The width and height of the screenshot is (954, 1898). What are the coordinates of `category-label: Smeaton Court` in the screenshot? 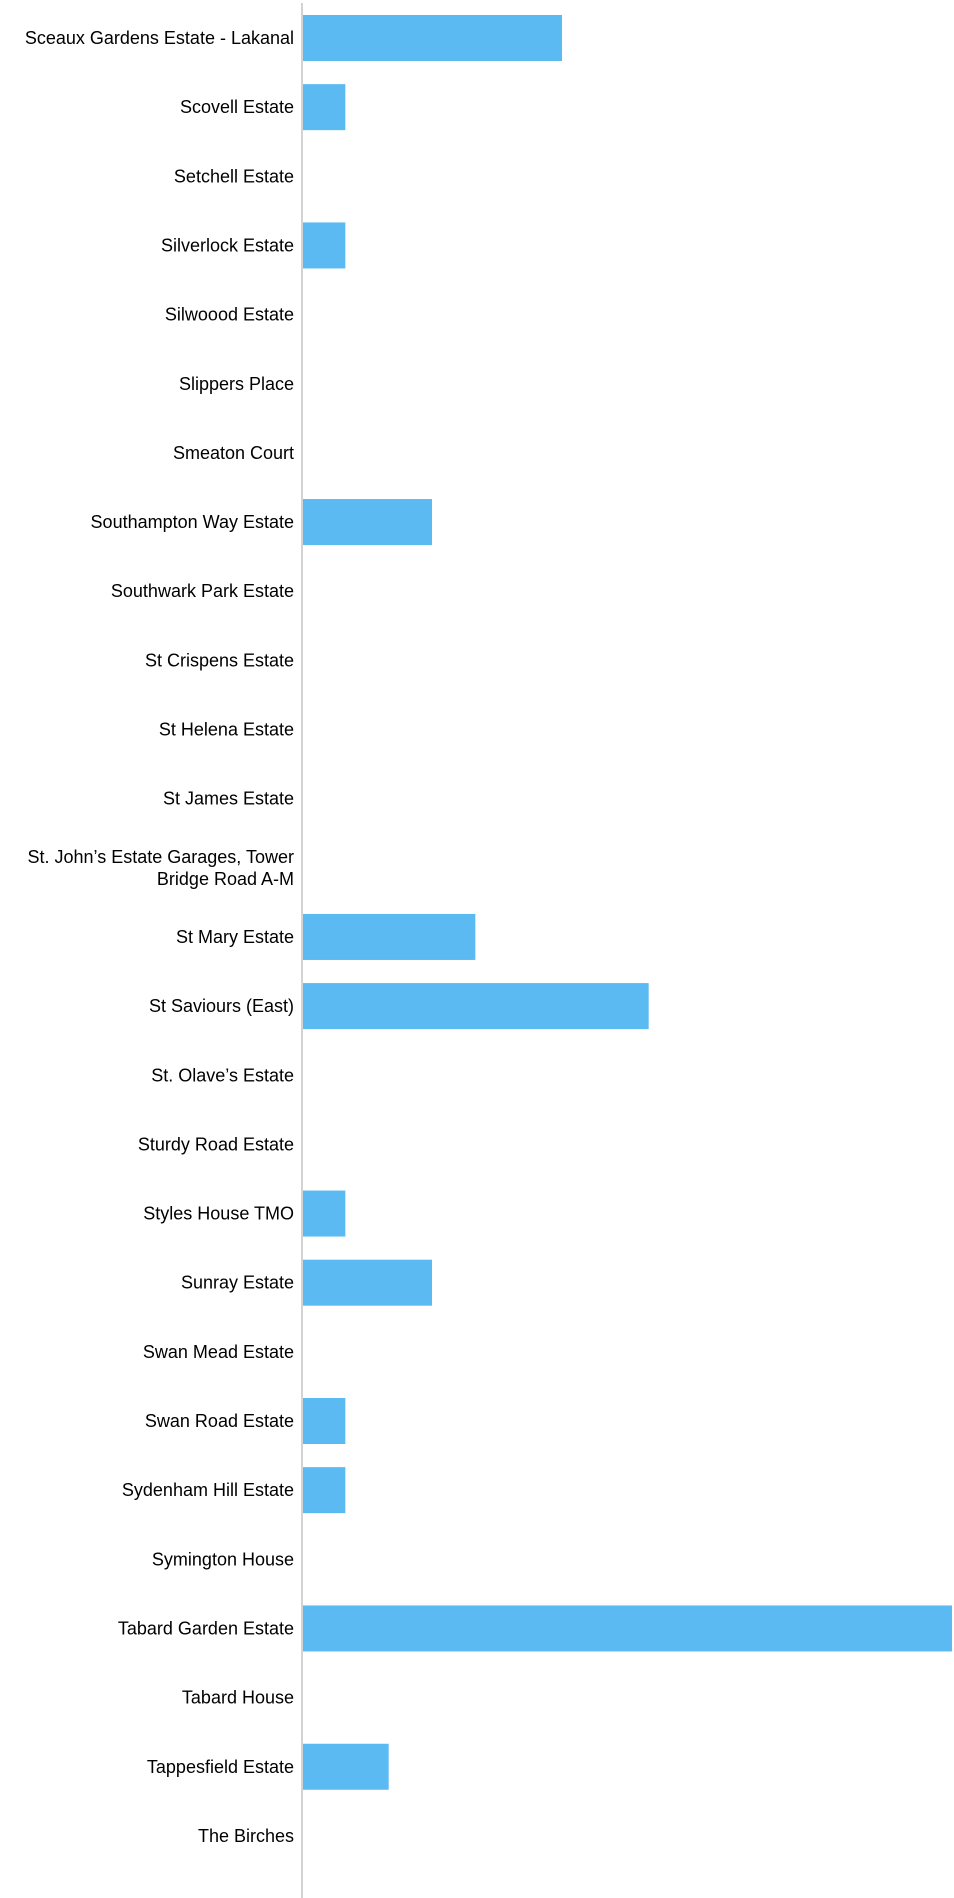 It's located at (233, 453).